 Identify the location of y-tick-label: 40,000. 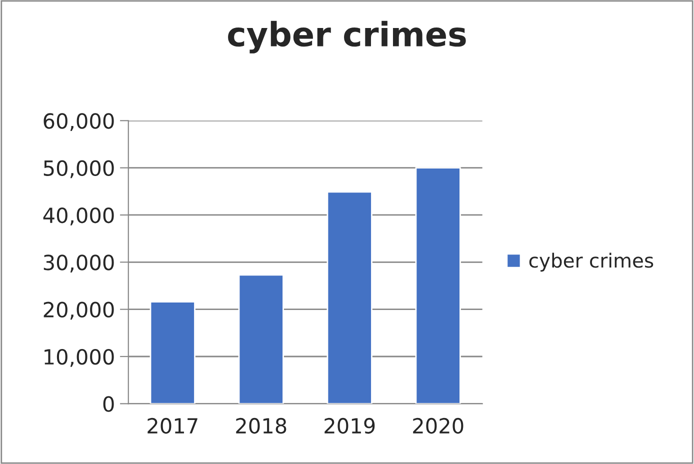
(78, 216).